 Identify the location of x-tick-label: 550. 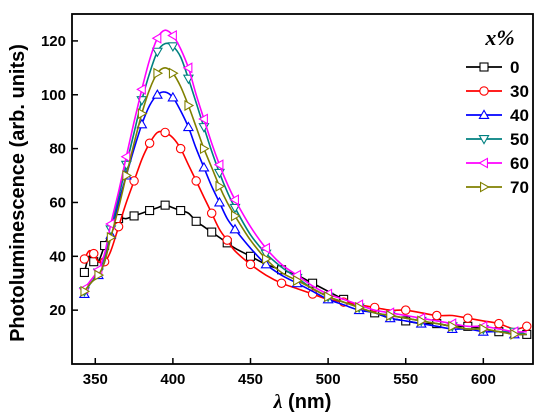
(405, 379).